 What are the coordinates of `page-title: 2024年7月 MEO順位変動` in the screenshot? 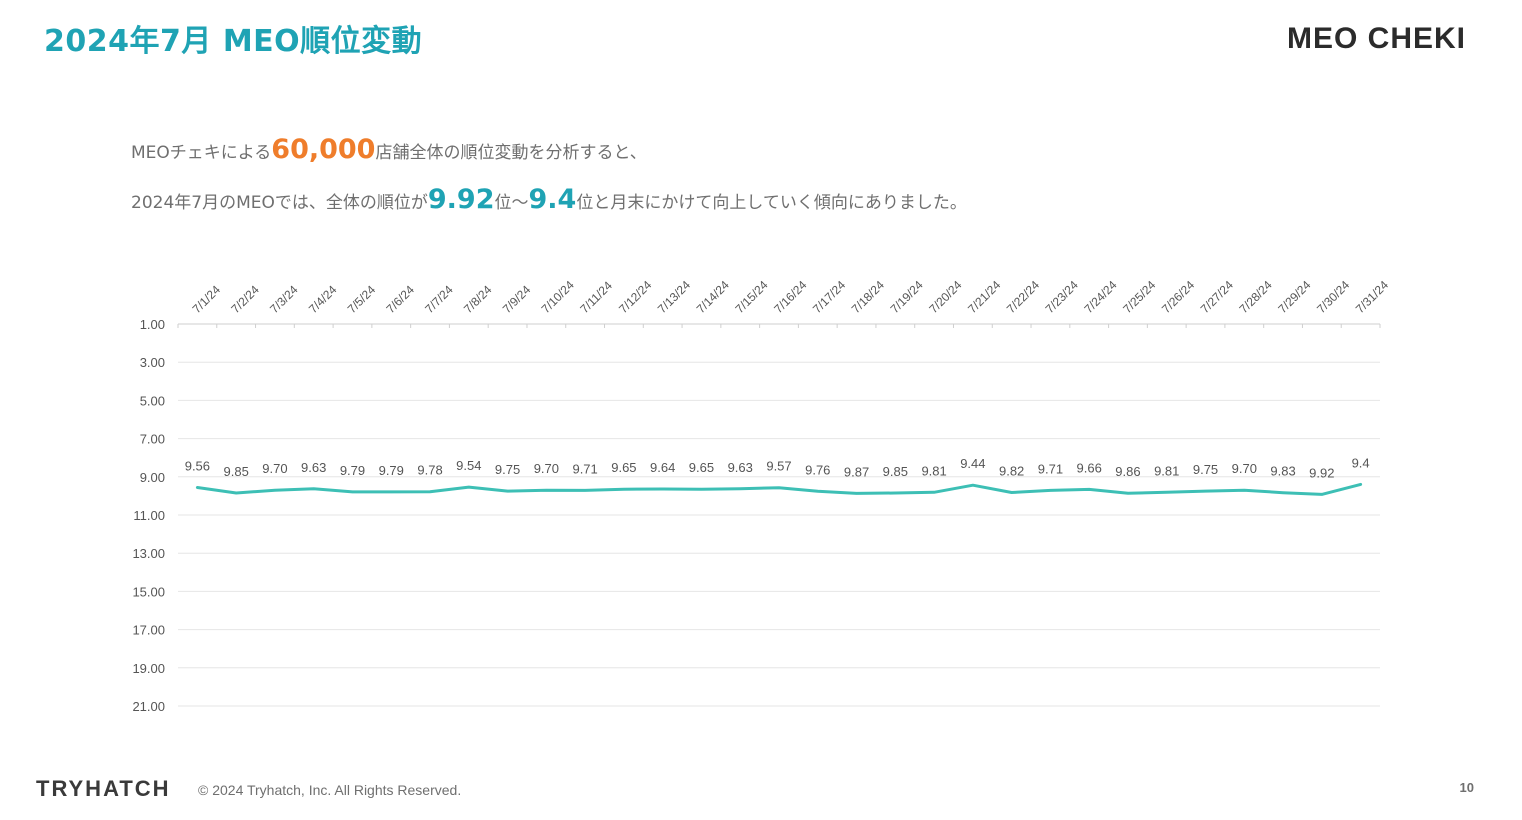 It's located at (233, 41).